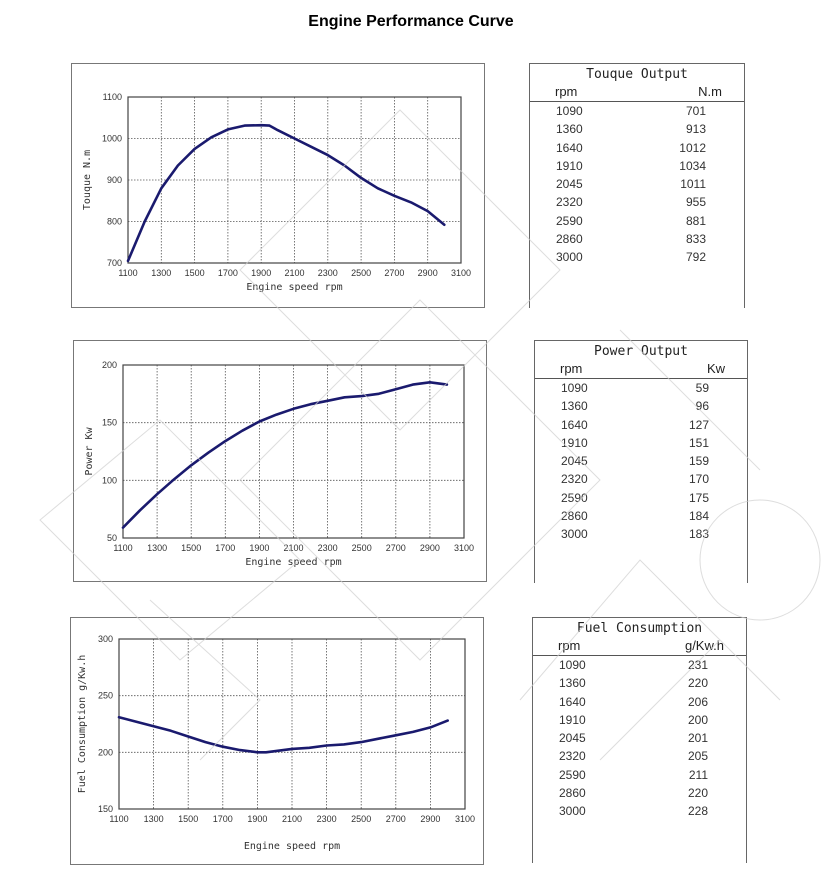  I want to click on table-row: 1640 127, so click(641, 425).